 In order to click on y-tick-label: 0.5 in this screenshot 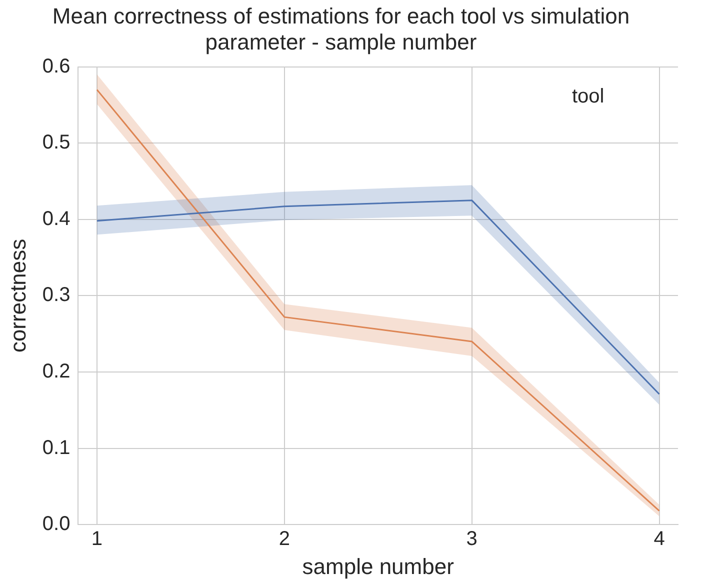, I will do `click(56, 143)`.